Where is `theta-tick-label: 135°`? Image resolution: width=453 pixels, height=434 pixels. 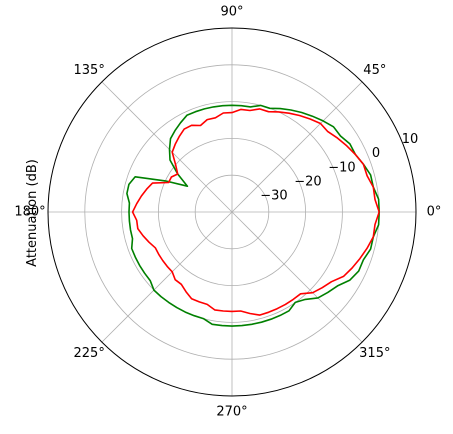
theta-tick-label: 135° is located at coordinates (89, 70).